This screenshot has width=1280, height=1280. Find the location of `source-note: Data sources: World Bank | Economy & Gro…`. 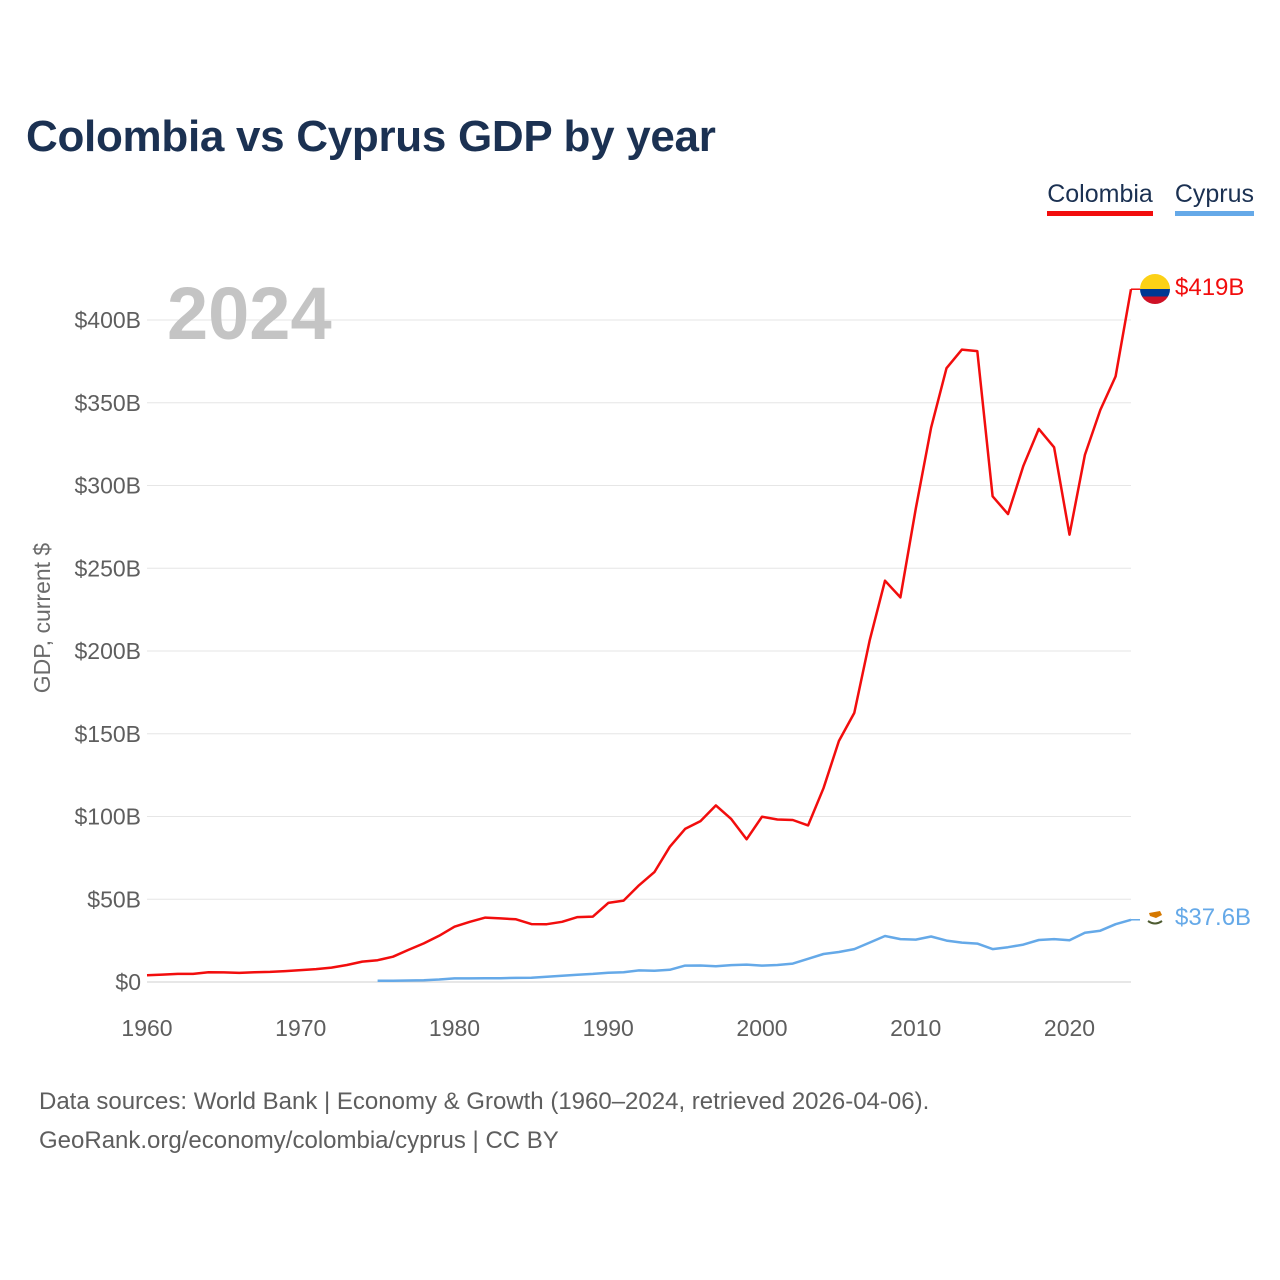

source-note: Data sources: World Bank | Economy & Gro… is located at coordinates (484, 1121).